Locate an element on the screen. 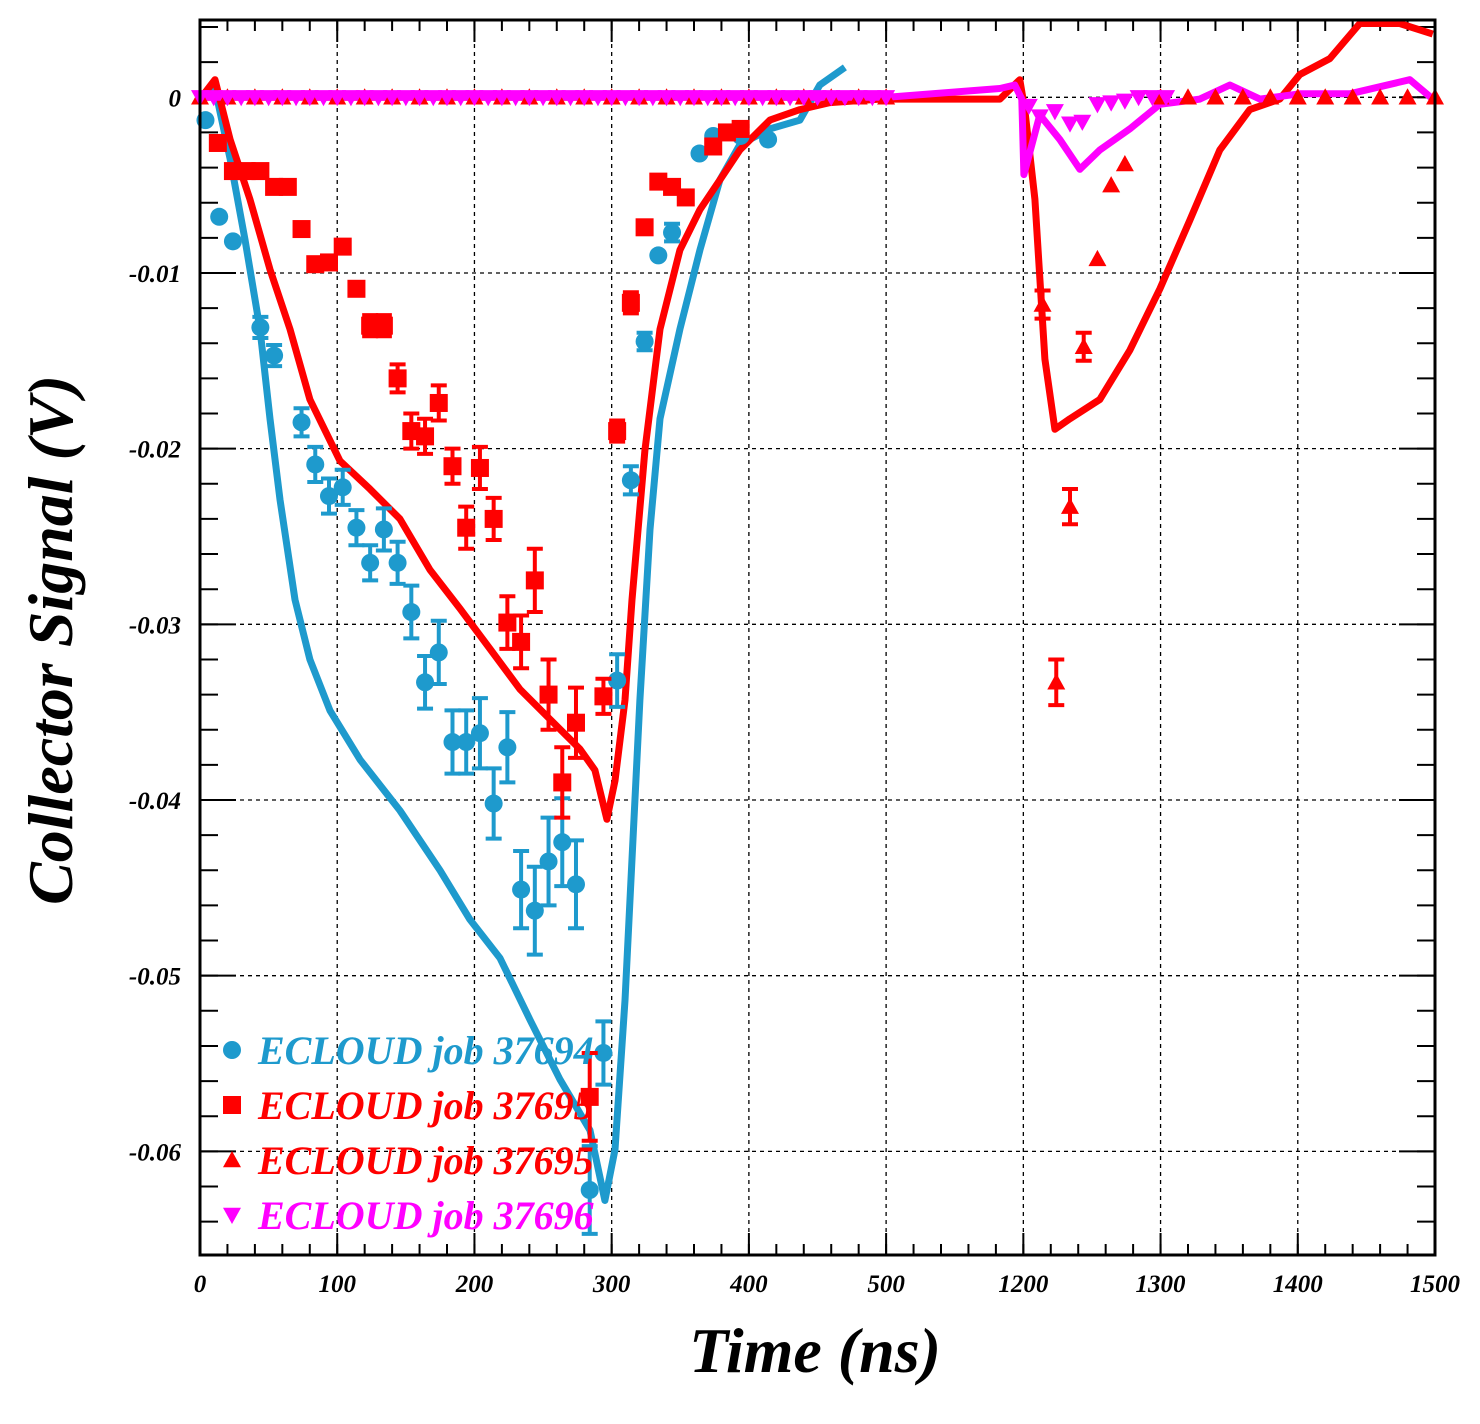  x-tick-label: 1500 is located at coordinates (1435, 1284).